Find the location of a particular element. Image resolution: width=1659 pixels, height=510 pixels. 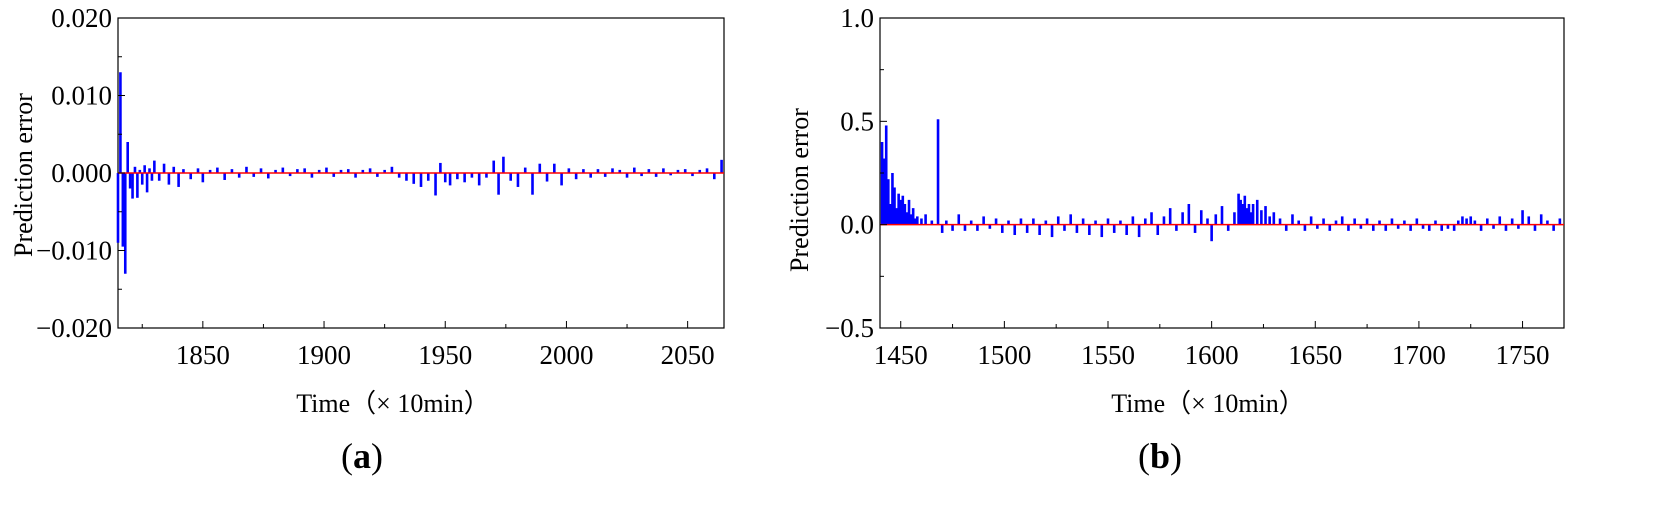

y-tick-label-a-0: −0.020 is located at coordinates (74, 328).